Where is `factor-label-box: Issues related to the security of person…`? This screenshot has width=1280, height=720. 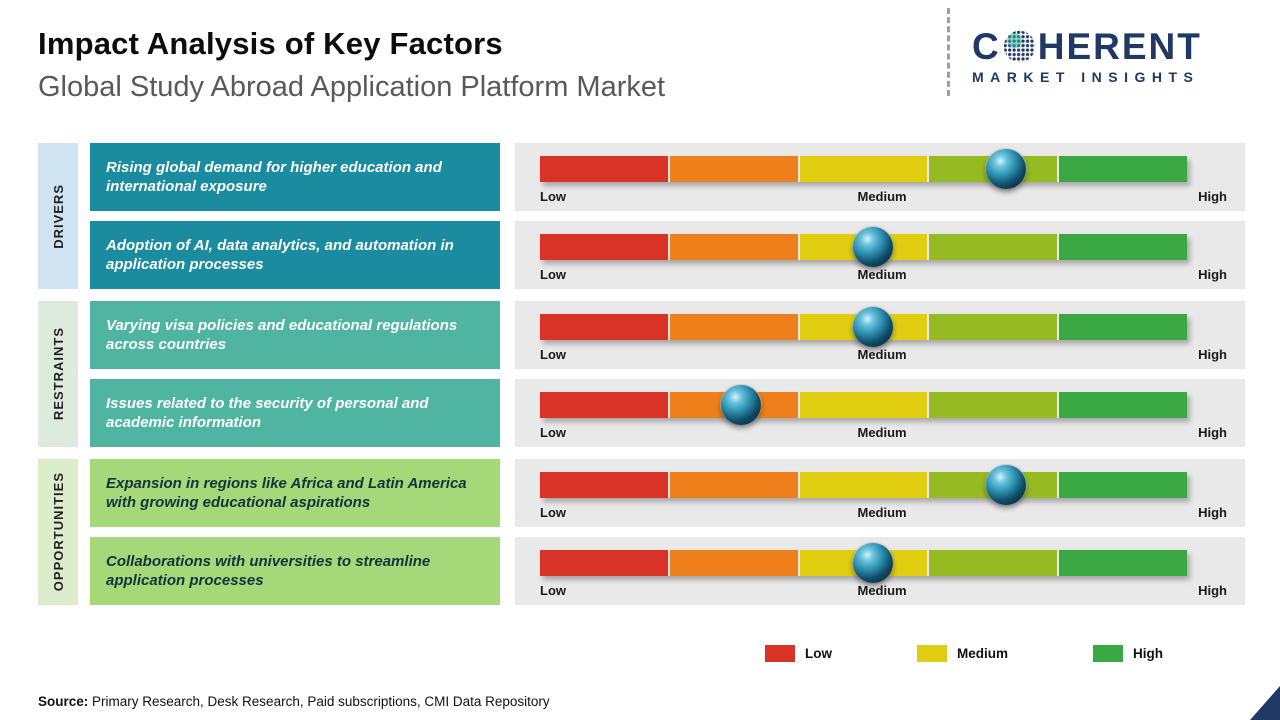
factor-label-box: Issues related to the security of person… is located at coordinates (295, 413).